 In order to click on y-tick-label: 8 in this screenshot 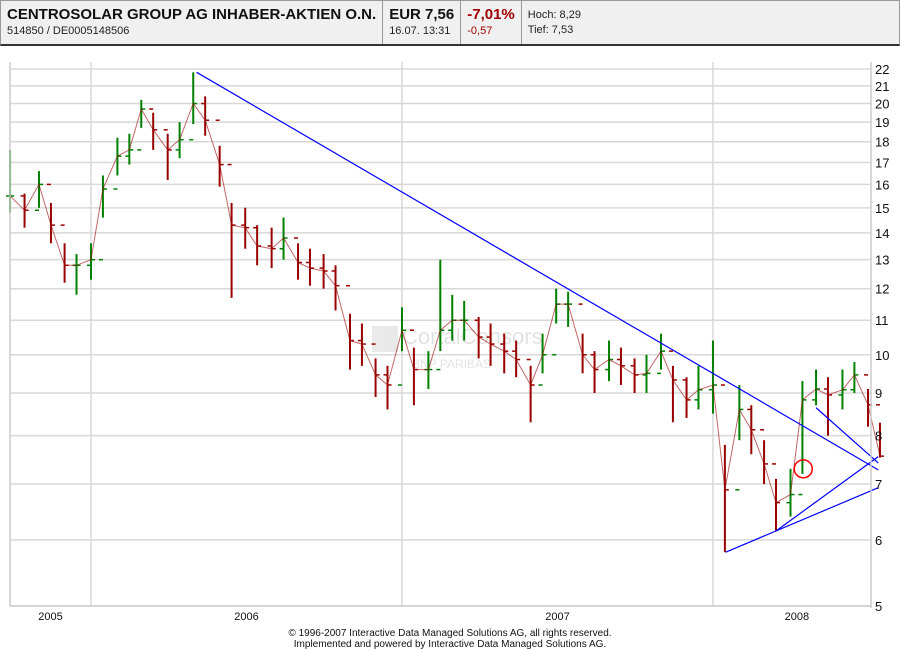, I will do `click(878, 436)`.